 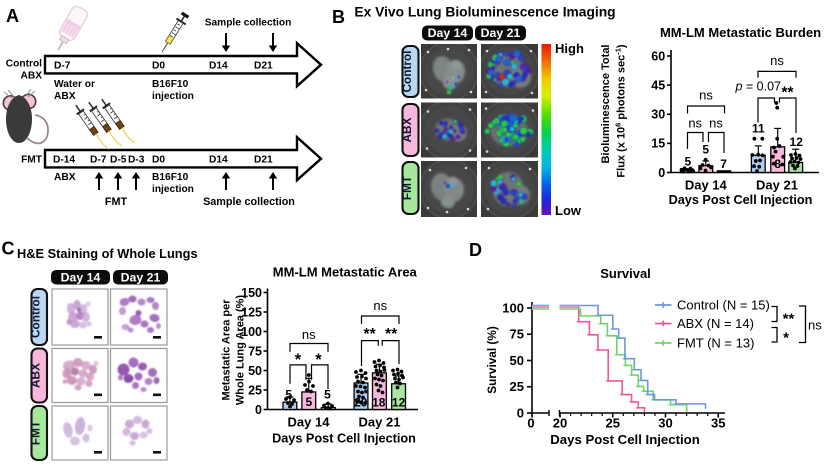 What do you see at coordinates (12, 16) in the screenshot?
I see `svg-text: A` at bounding box center [12, 16].